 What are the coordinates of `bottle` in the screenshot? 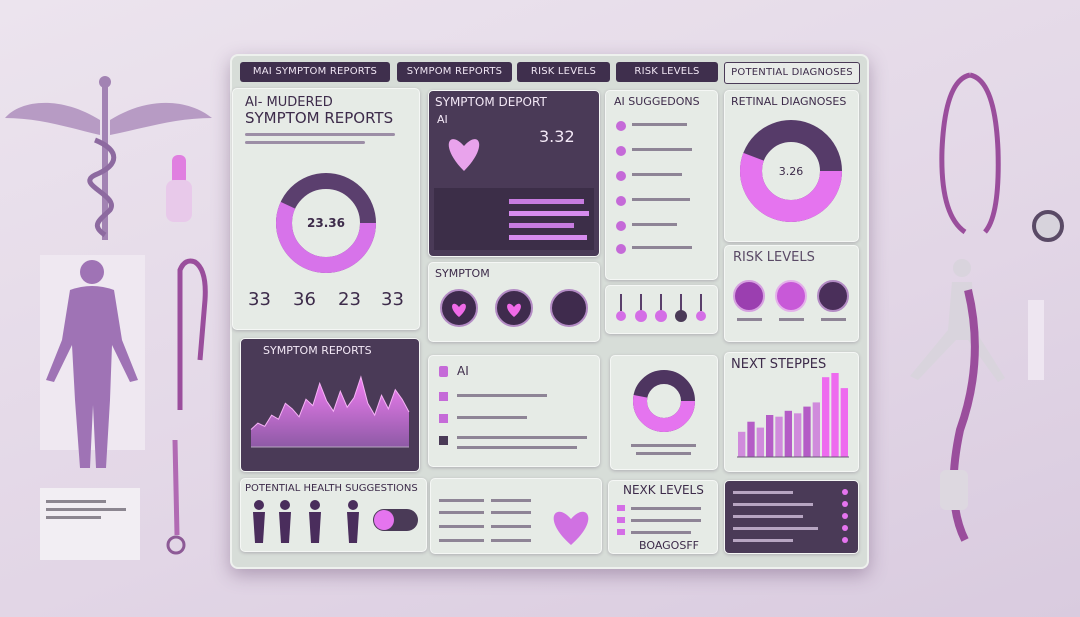 It's located at (179, 188).